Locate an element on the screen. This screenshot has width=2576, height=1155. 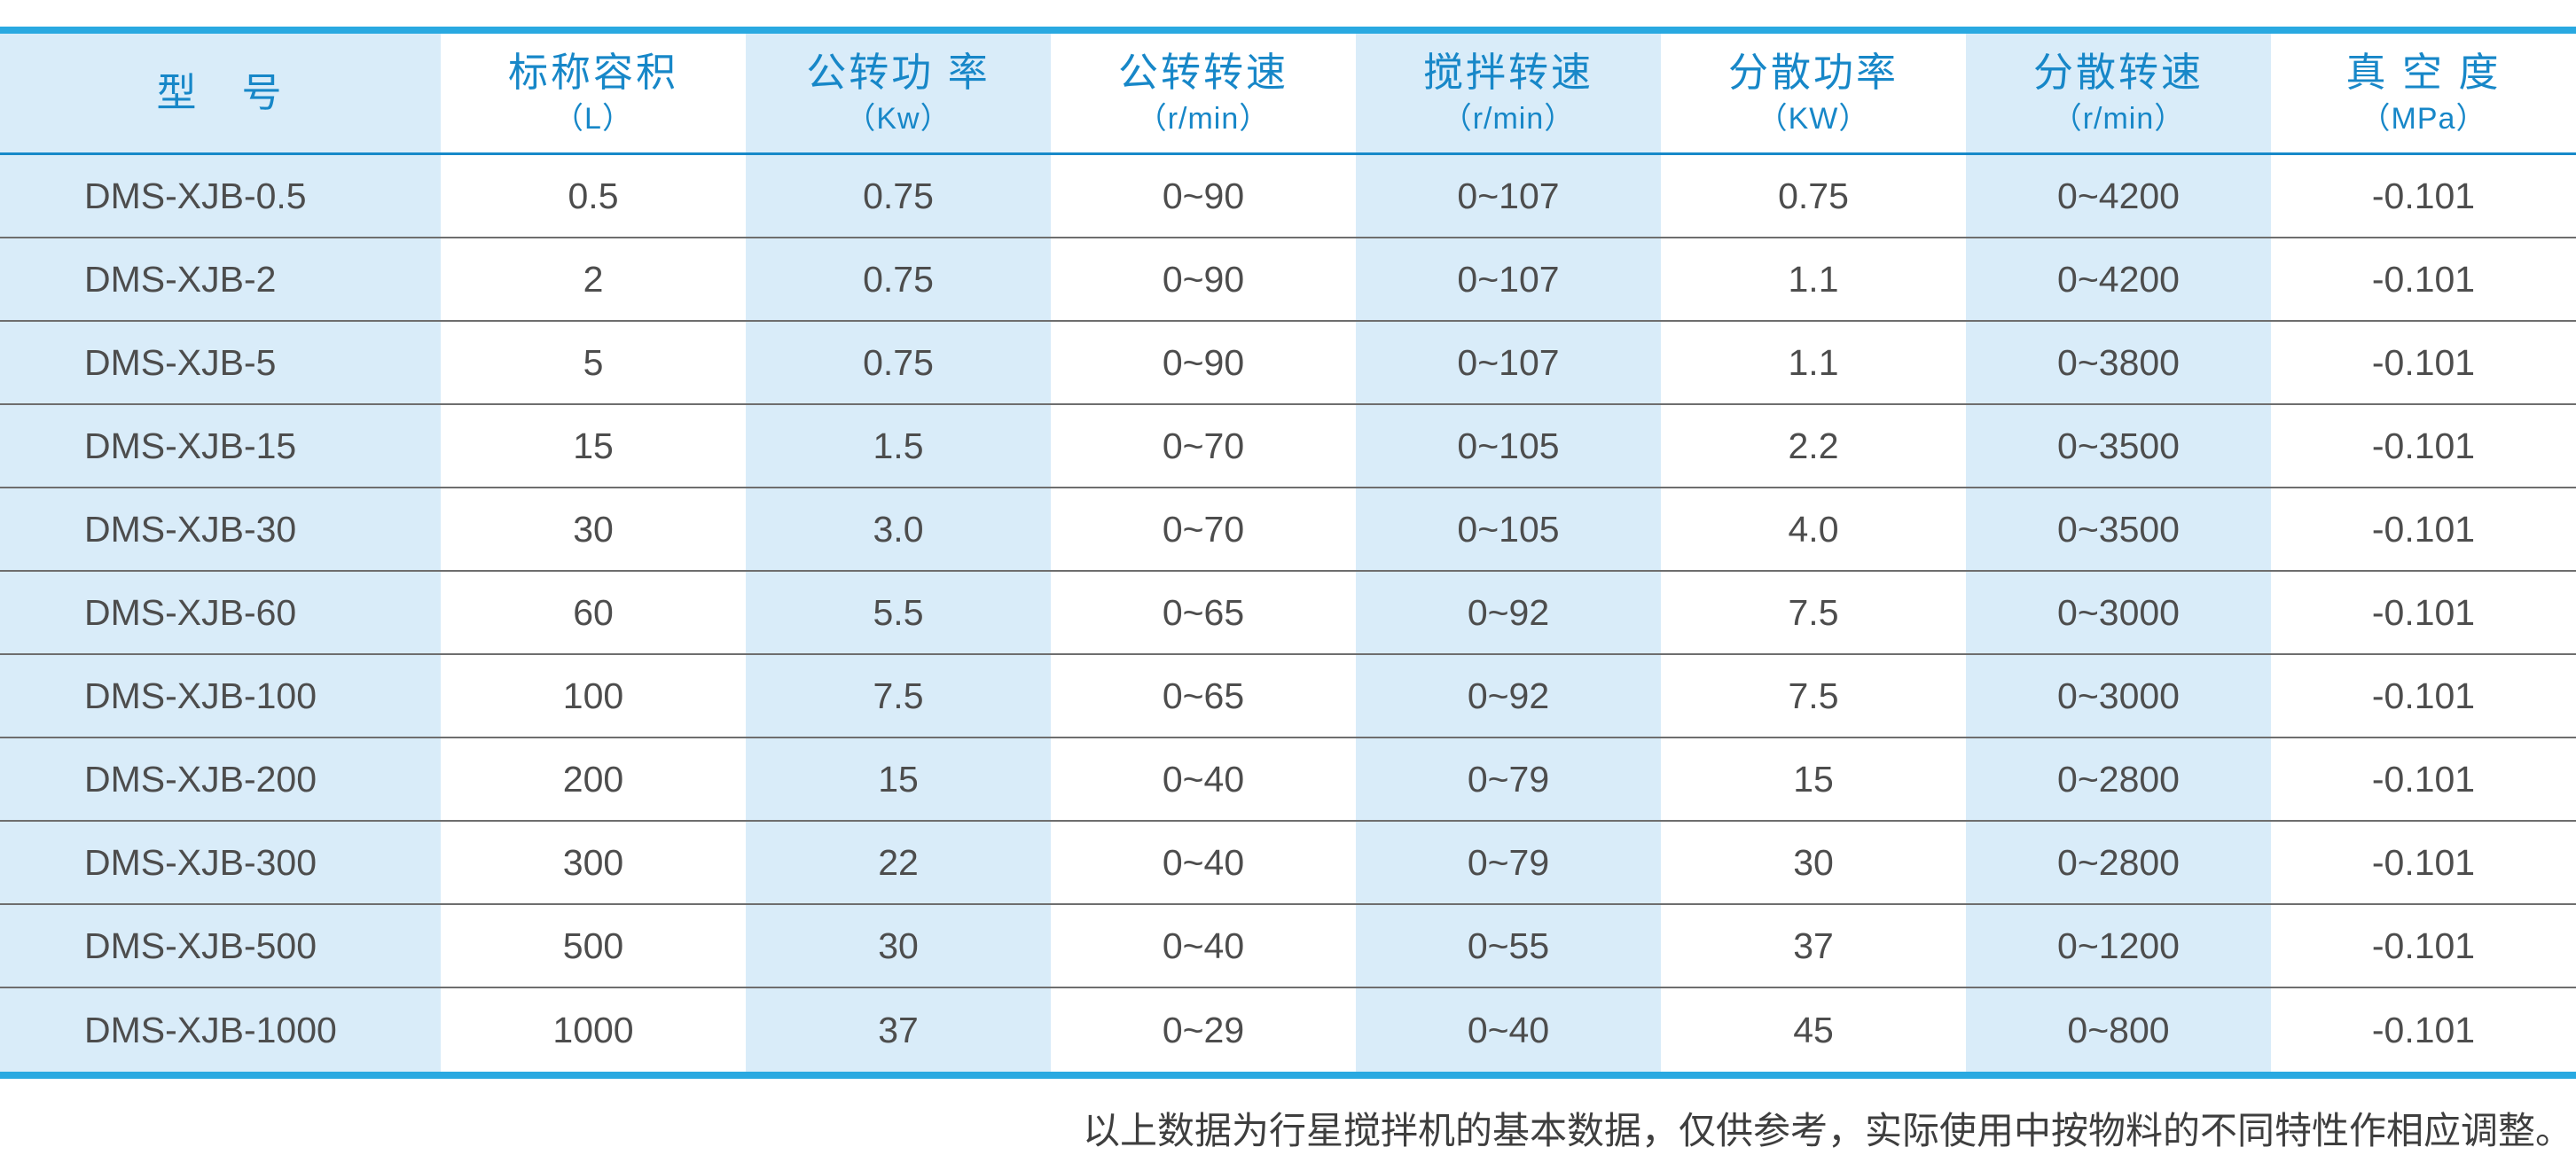
table-row: DMS-XJB-500 500 30 0~40 0~55 37 0~1200 -0.101 is located at coordinates (1288, 947).